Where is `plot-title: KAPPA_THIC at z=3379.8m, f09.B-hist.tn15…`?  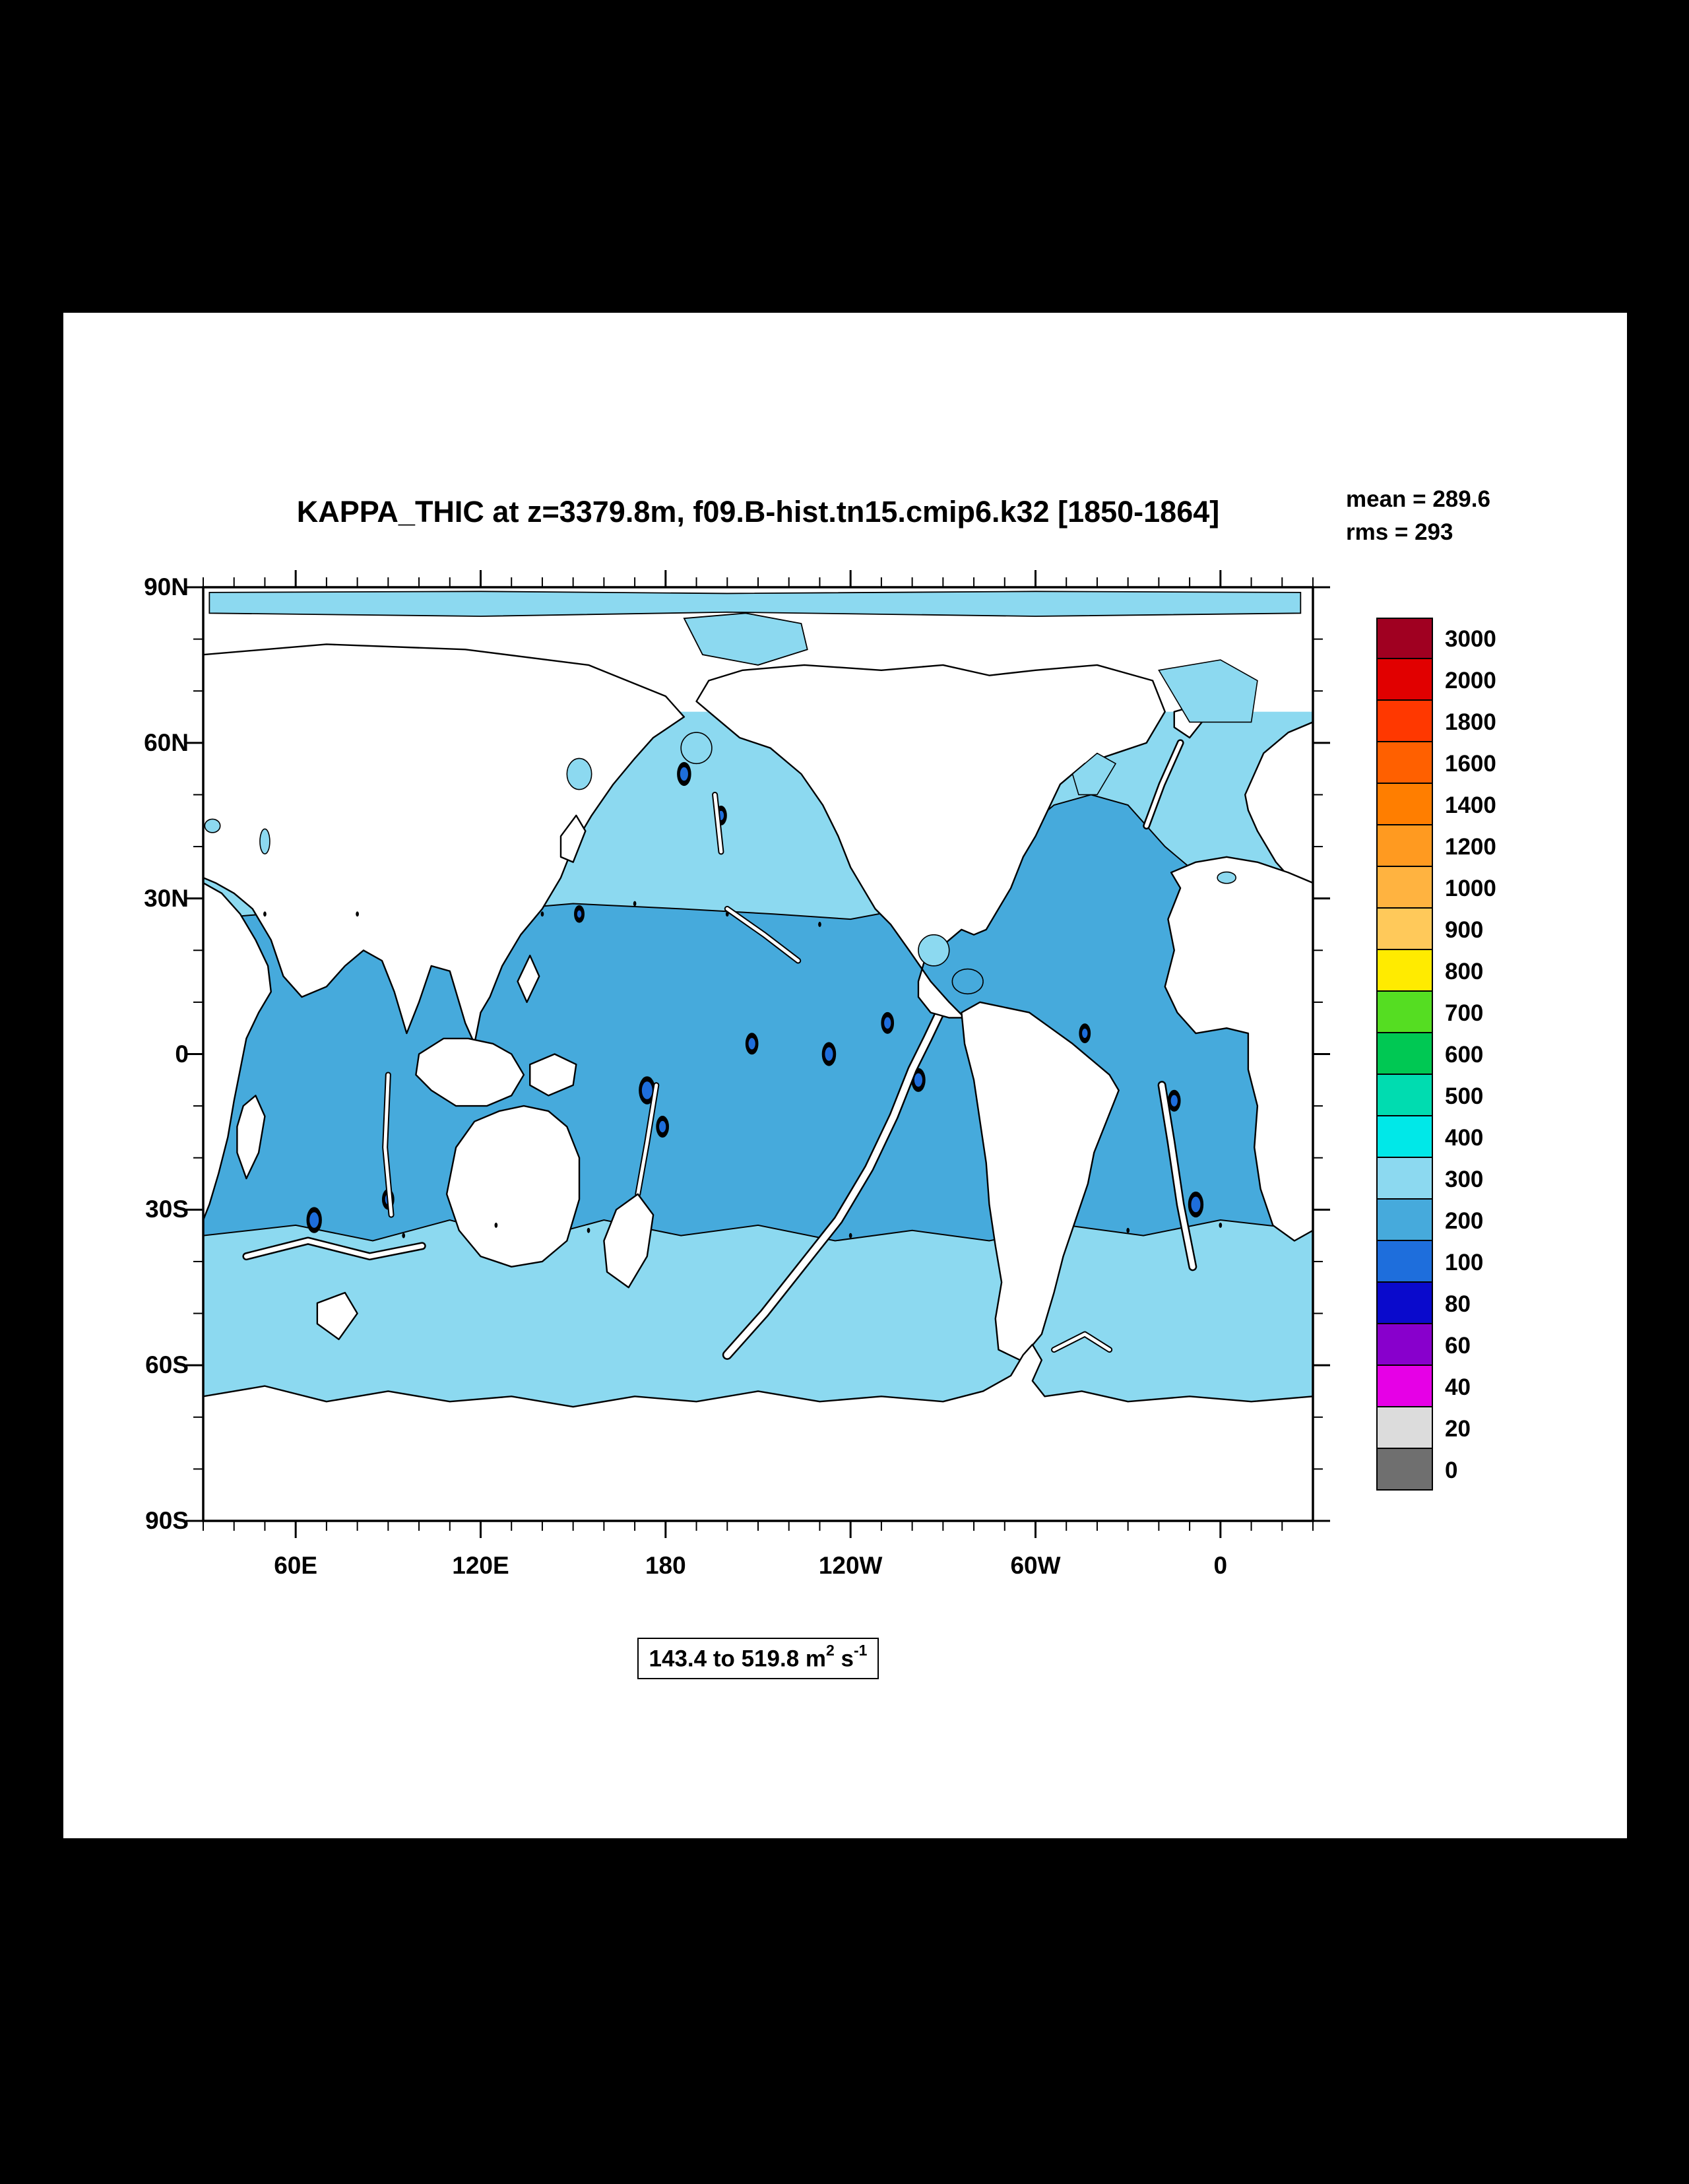 plot-title: KAPPA_THIC at z=3379.8m, f09.B-hist.tn15… is located at coordinates (758, 512).